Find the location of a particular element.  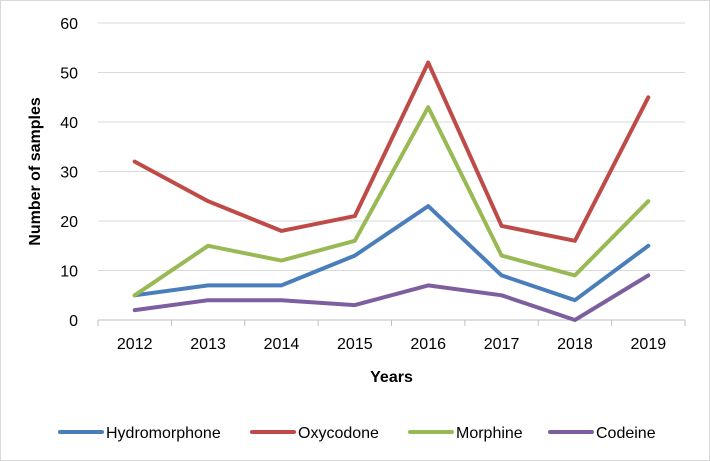

legend-label-morphine: Morphine is located at coordinates (489, 433).